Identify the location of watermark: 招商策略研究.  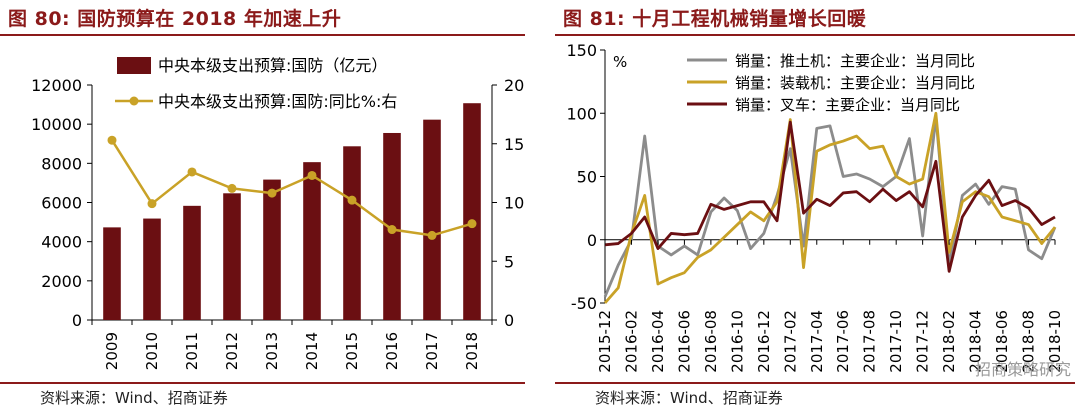
(1022, 369).